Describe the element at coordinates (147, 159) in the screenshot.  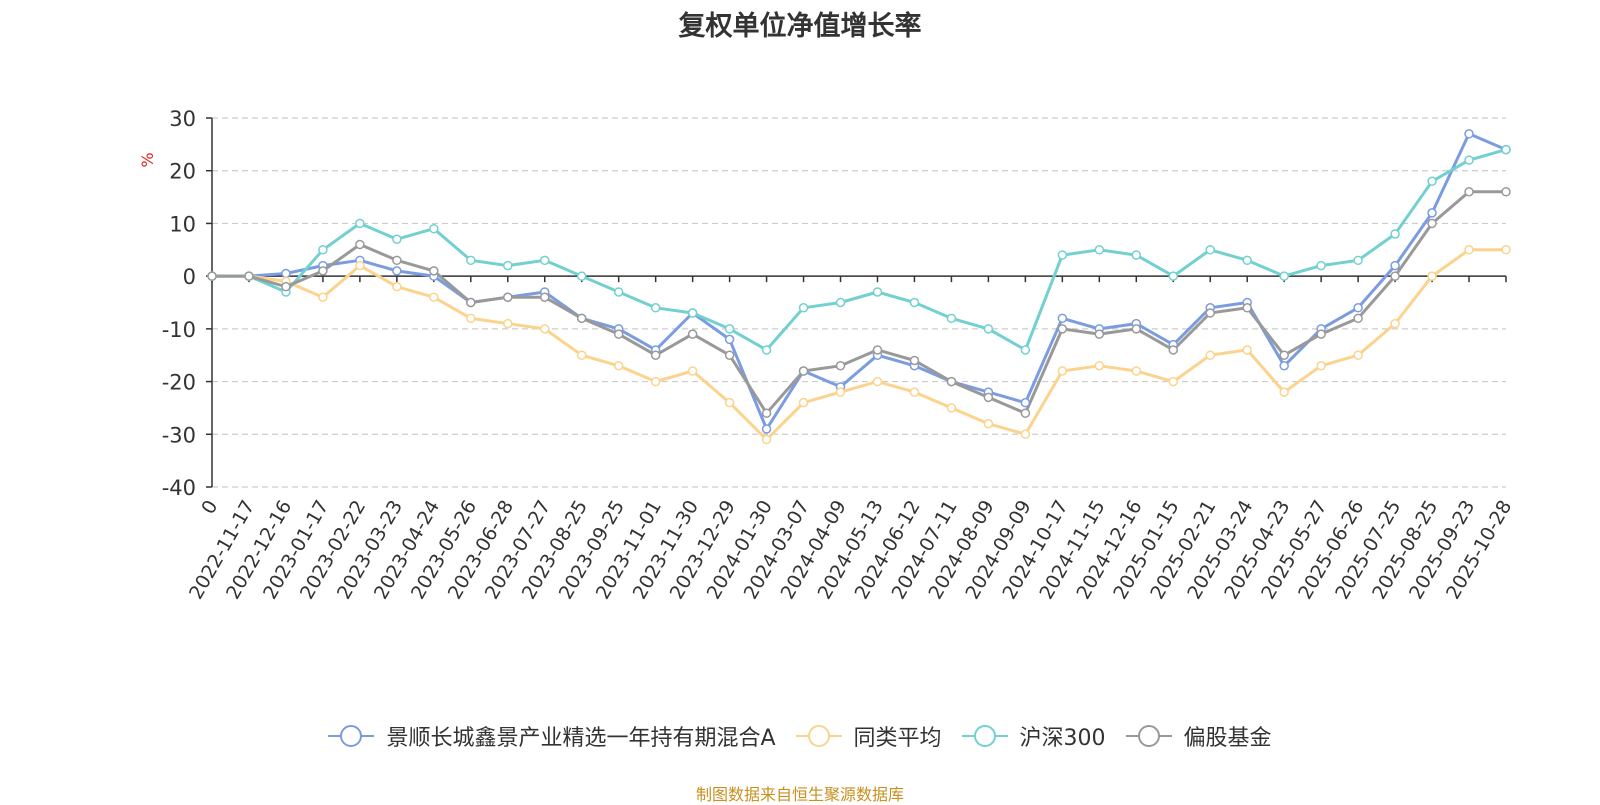
I see `y-axis-unit-label: %` at that location.